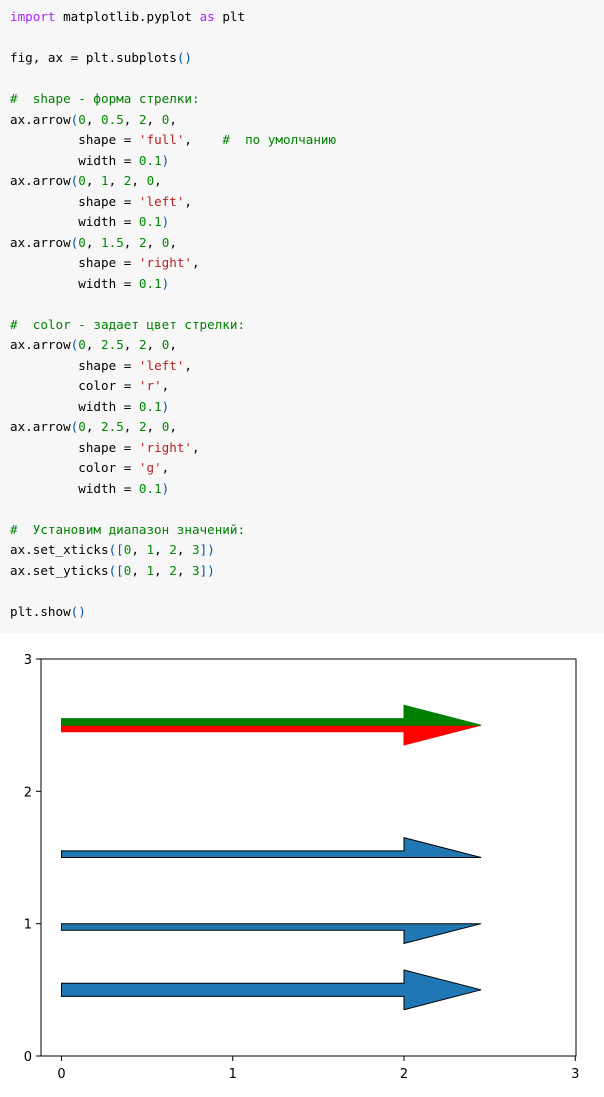 This screenshot has height=1097, width=604. What do you see at coordinates (302, 325) in the screenshot?
I see `code-line: # color - задает цвет стрелки:` at bounding box center [302, 325].